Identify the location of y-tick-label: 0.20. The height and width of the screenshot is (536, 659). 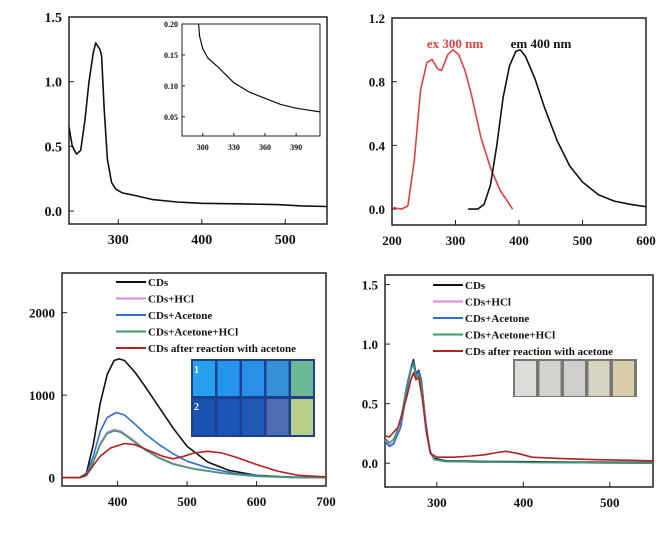
(171, 24).